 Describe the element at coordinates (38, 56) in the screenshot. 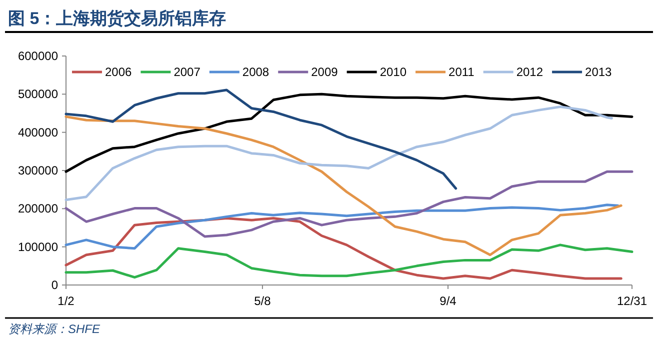

I see `y-tick-label: 600000` at that location.